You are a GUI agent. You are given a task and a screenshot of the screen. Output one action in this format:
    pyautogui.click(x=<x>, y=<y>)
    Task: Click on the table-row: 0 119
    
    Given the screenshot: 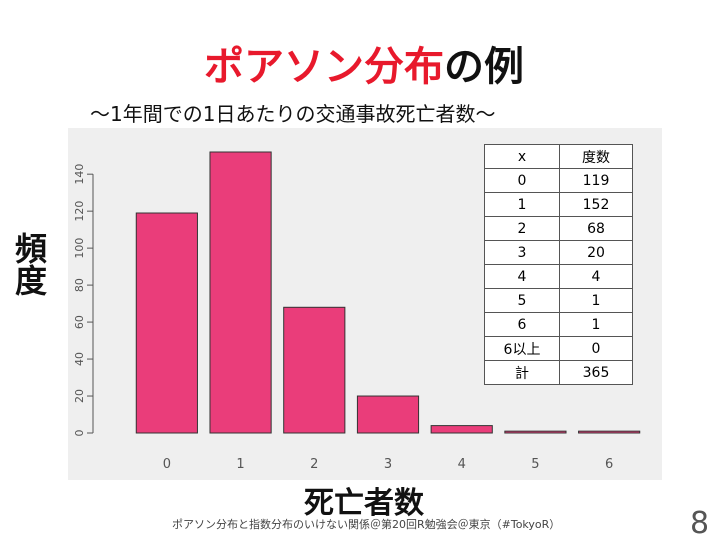 What is the action you would take?
    pyautogui.click(x=558, y=180)
    